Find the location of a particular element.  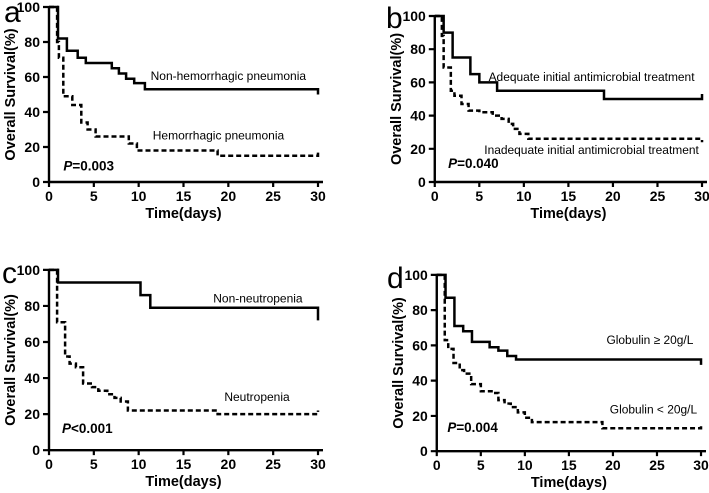

panel-label-d: d is located at coordinates (395, 278).